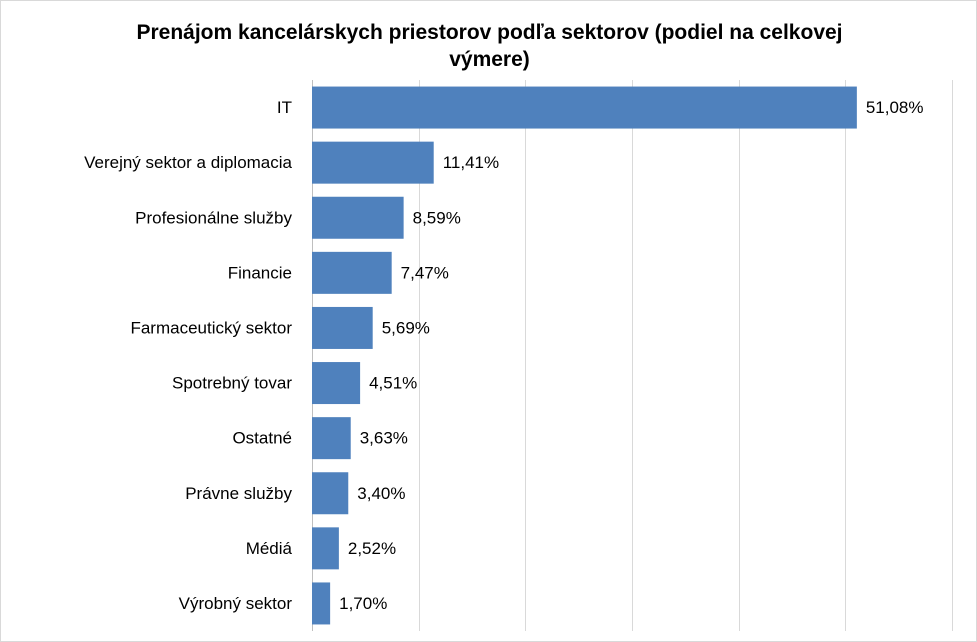  Describe the element at coordinates (213, 217) in the screenshot. I see `category-label: Profesionálne služby` at that location.